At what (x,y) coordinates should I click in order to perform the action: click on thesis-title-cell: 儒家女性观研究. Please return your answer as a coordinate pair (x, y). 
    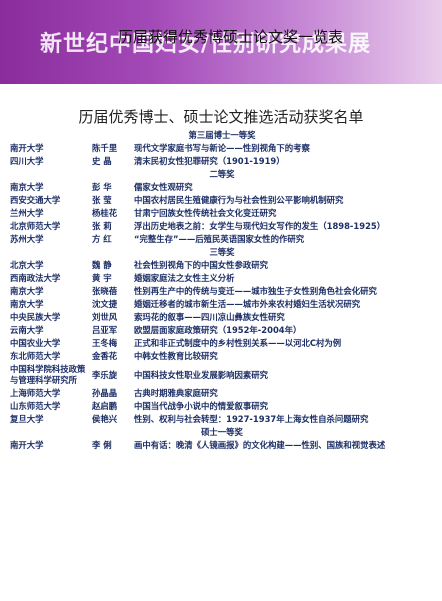
    Looking at the image, I should click on (163, 187).